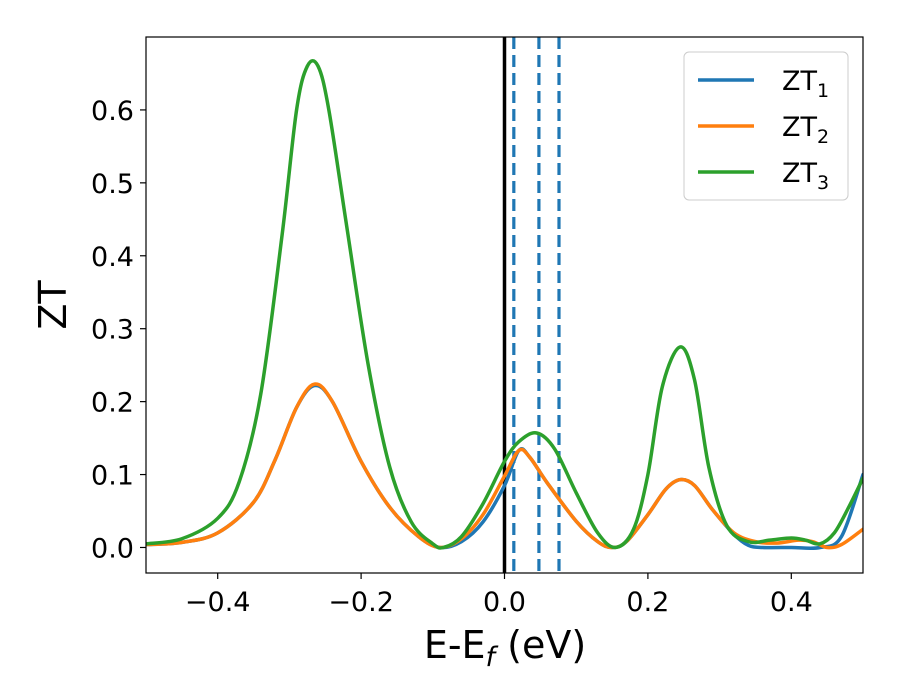 The image size is (900, 700). Describe the element at coordinates (823, 183) in the screenshot. I see `legend-label-subscript: 3` at that location.